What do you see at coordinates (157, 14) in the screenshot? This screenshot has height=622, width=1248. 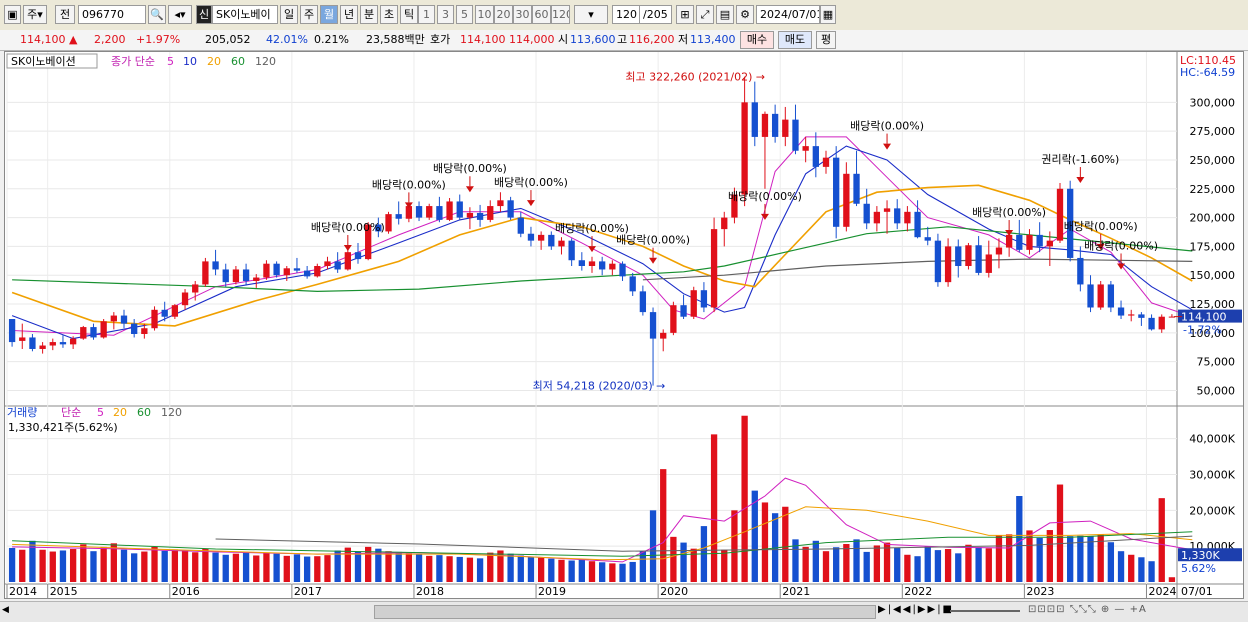 I see `search-icon: 🔍` at bounding box center [157, 14].